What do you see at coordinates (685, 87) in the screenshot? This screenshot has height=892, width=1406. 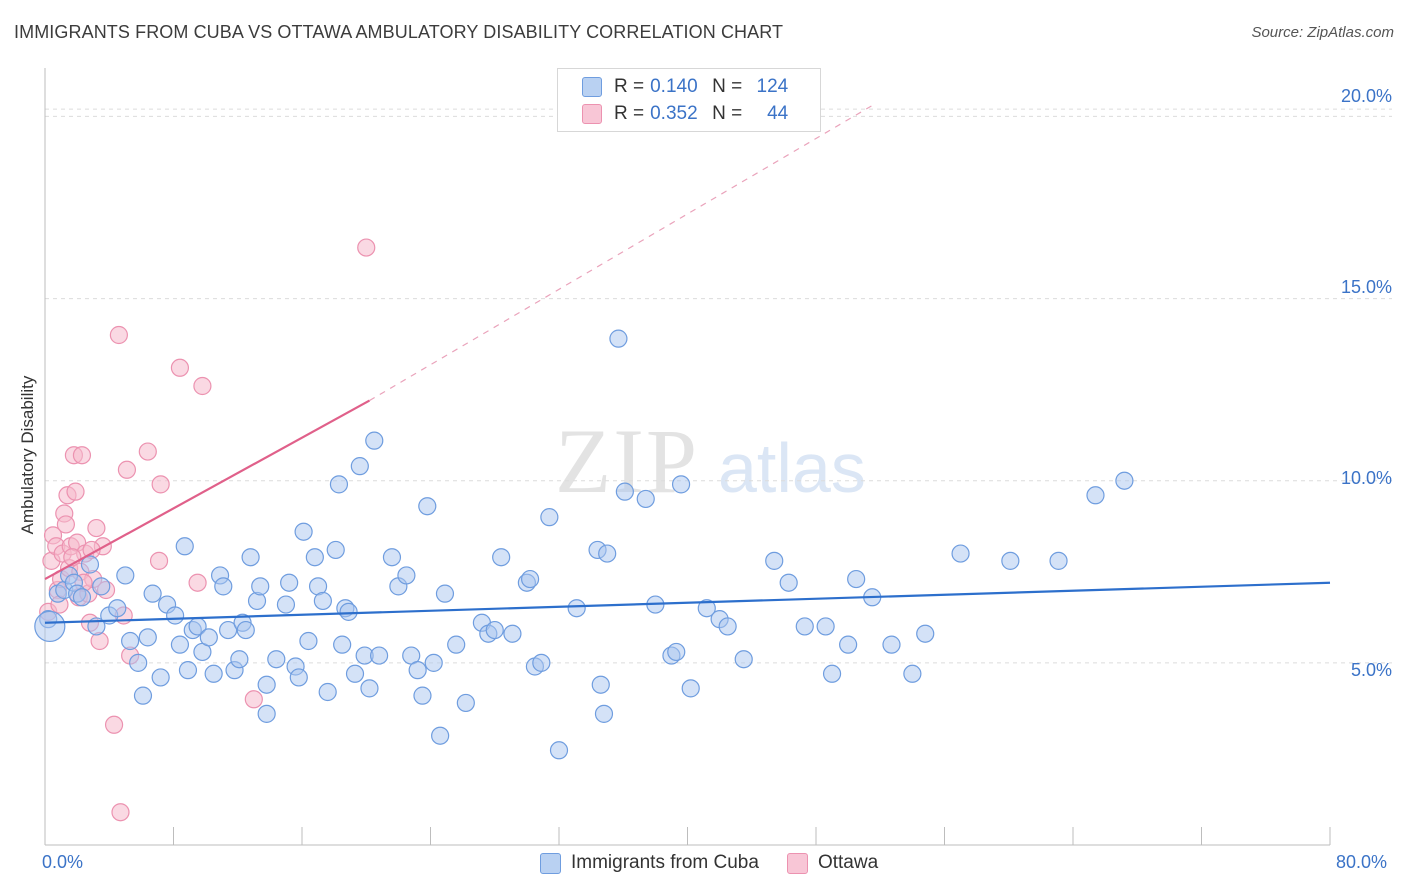 I see `stats-row-cuba: R = 0.140 N = 124` at bounding box center [685, 87].